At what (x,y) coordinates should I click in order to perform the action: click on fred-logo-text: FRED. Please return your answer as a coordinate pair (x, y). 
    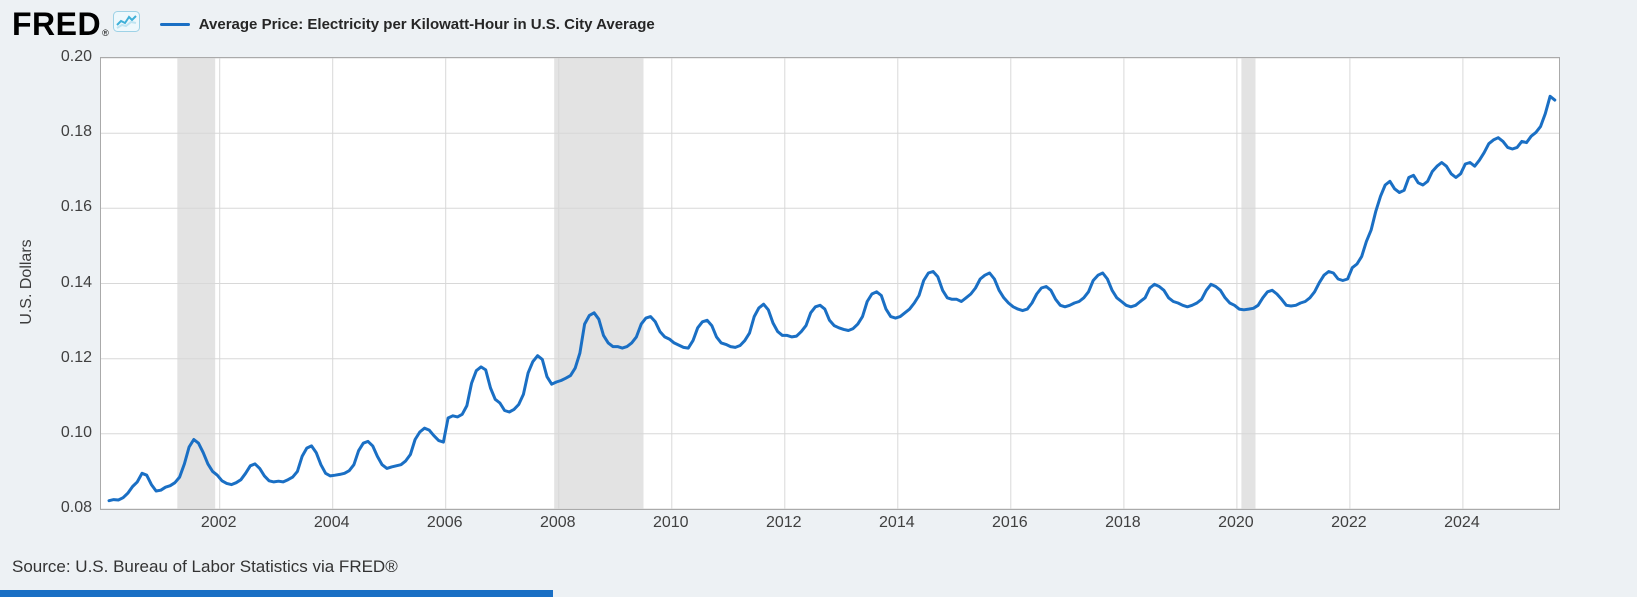
    Looking at the image, I should click on (57, 24).